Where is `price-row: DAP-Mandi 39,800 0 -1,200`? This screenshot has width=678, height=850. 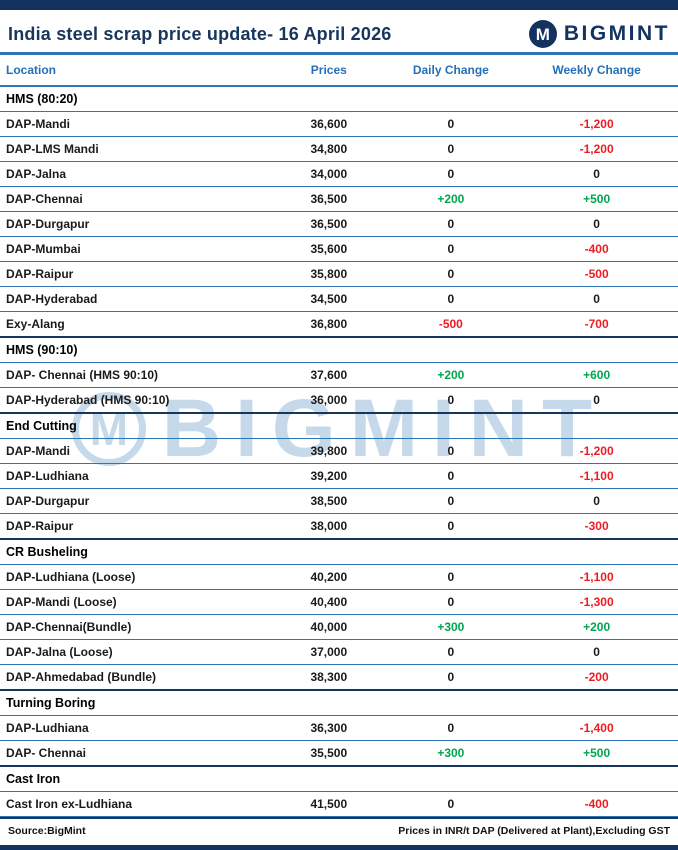
price-row: DAP-Mandi 39,800 0 -1,200 is located at coordinates (339, 451).